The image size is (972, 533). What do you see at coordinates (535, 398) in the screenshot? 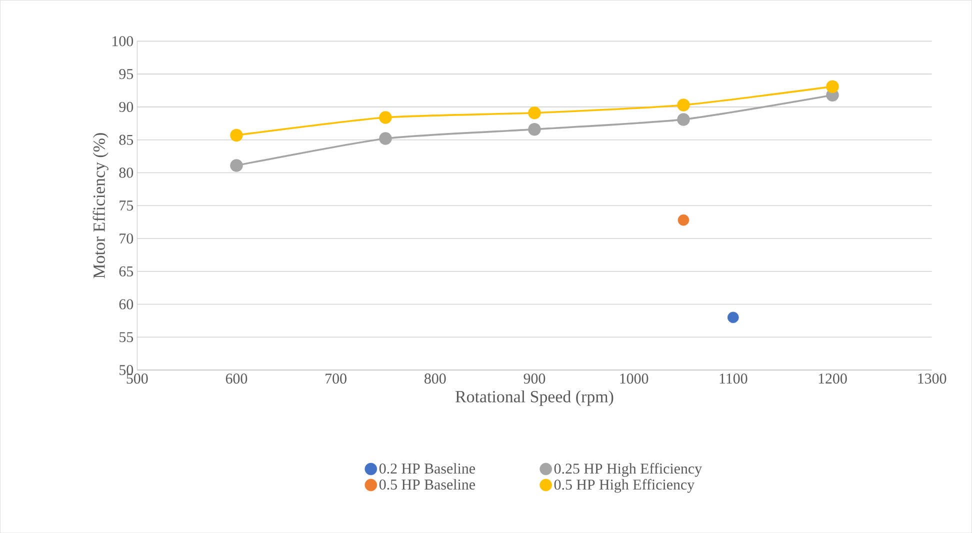
I see `x-axis-title: Rotational Speed (rpm)` at bounding box center [535, 398].